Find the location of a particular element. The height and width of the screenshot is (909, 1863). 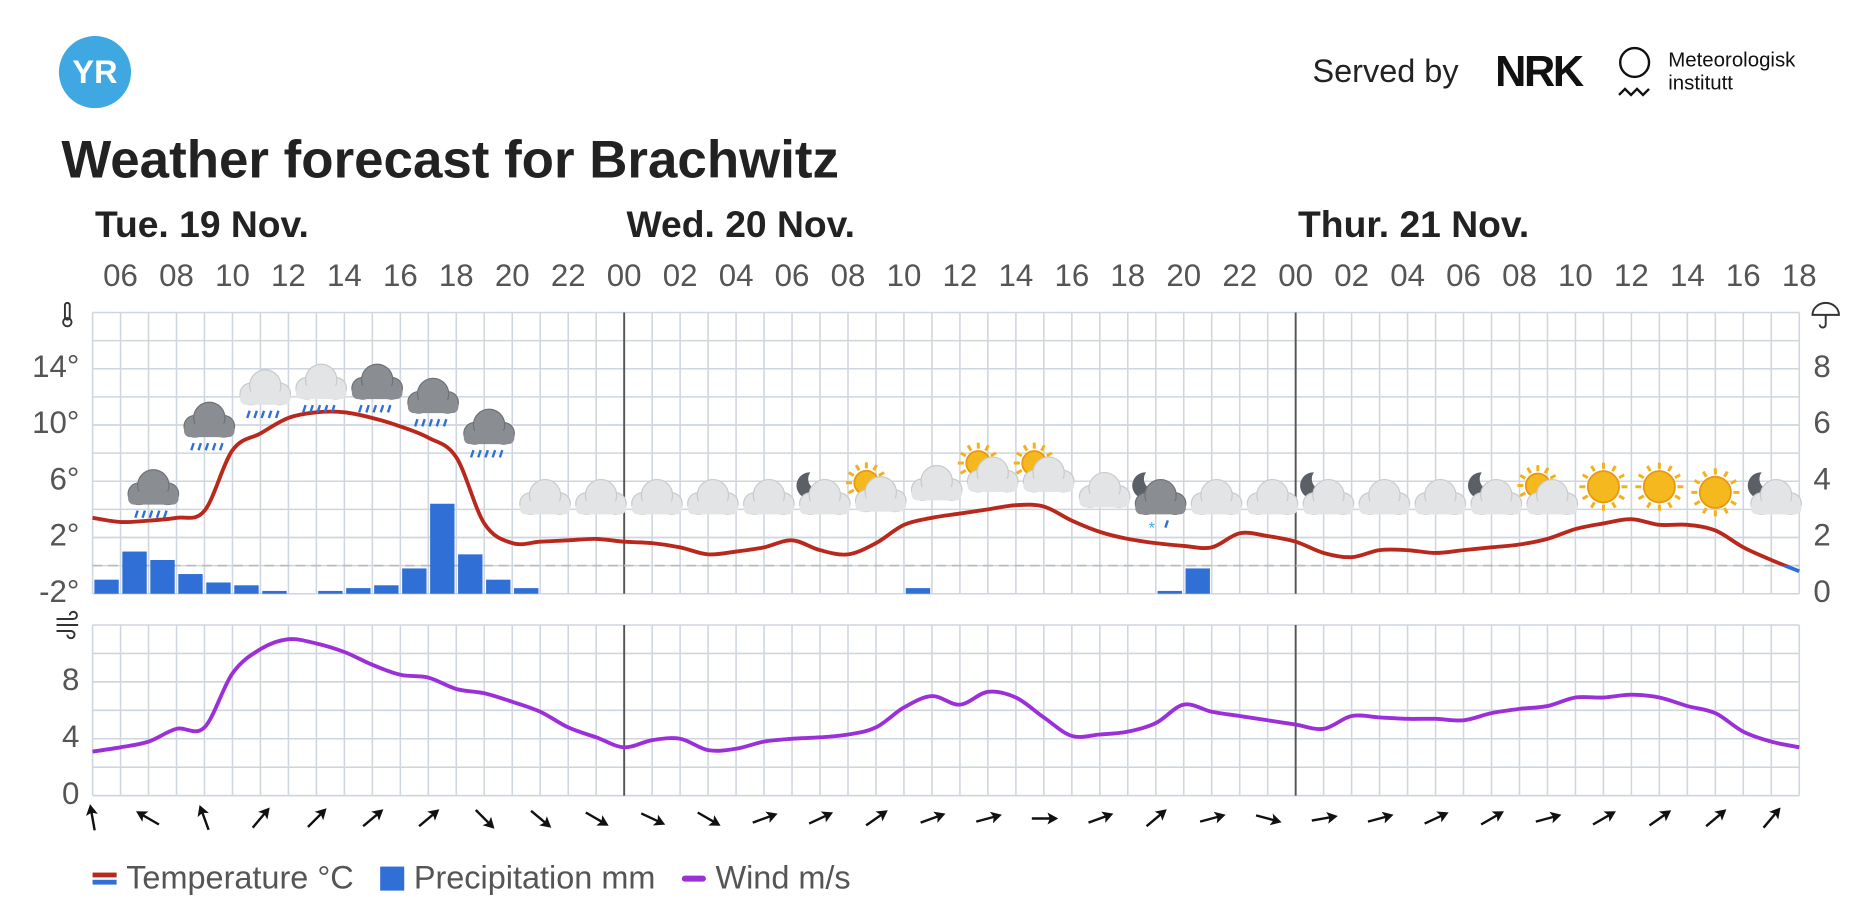

y-tick-label: 10° is located at coordinates (55, 422).